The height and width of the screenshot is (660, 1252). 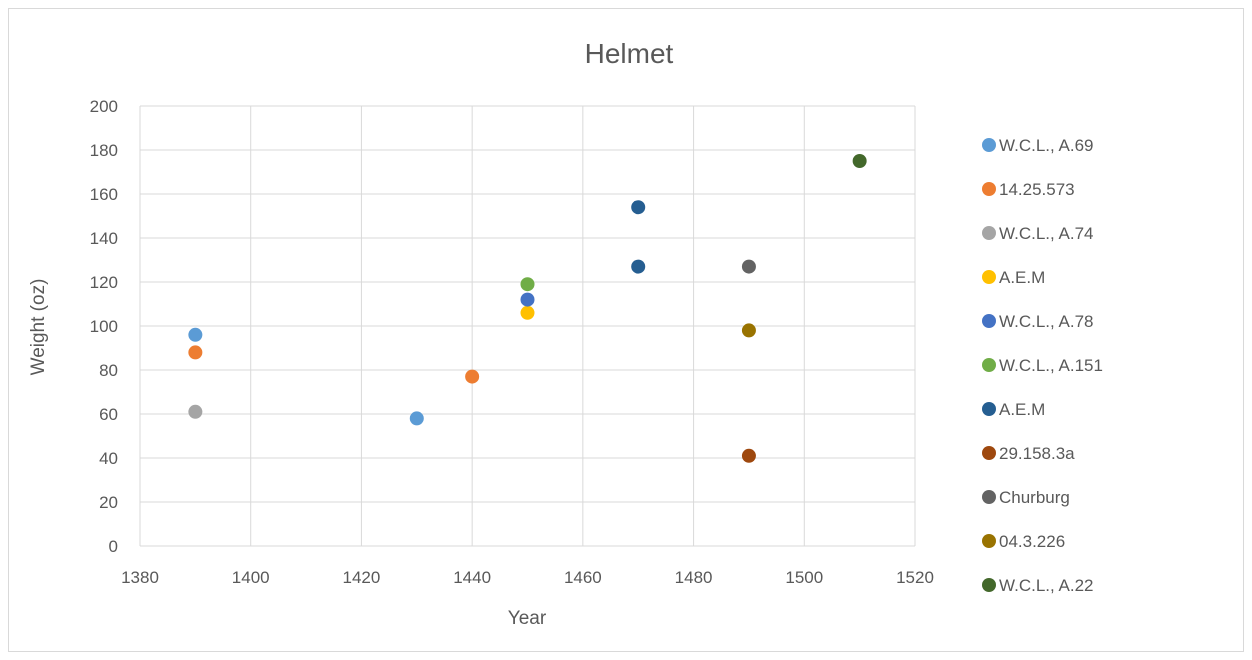 What do you see at coordinates (1032, 541) in the screenshot?
I see `legend-label: 04.3.226` at bounding box center [1032, 541].